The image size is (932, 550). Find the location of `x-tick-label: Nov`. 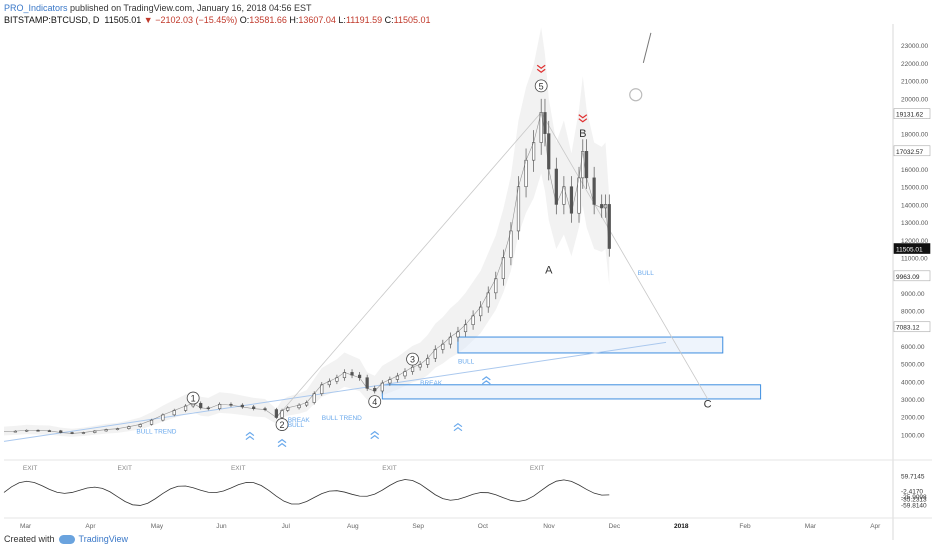

x-tick-label: Nov is located at coordinates (549, 526).